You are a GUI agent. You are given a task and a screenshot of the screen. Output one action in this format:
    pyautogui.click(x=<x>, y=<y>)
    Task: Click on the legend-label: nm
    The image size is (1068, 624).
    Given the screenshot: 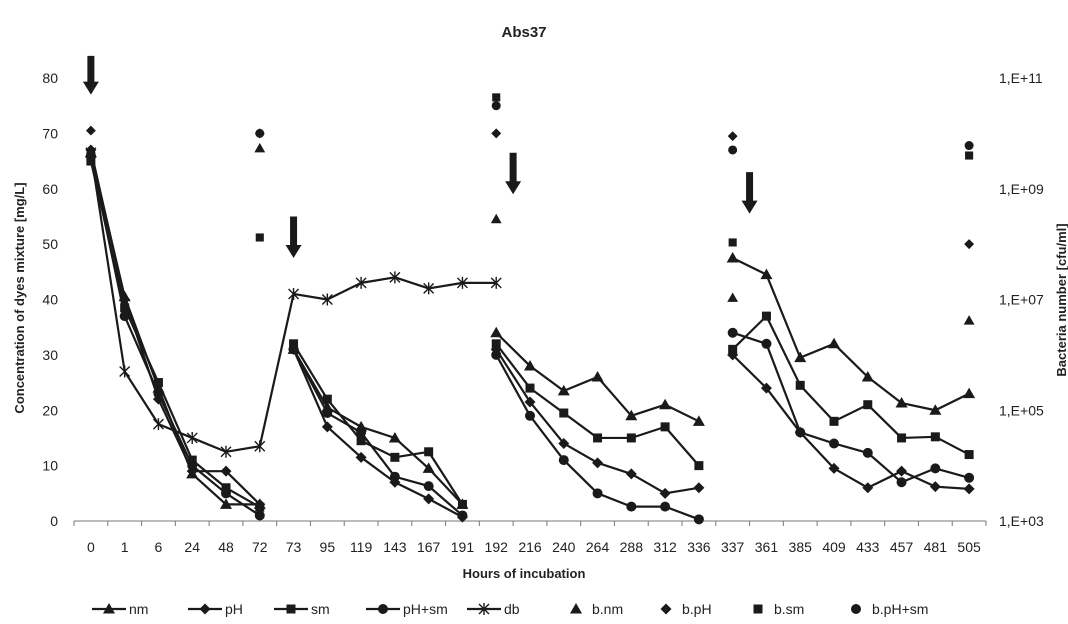 What is the action you would take?
    pyautogui.click(x=138, y=609)
    